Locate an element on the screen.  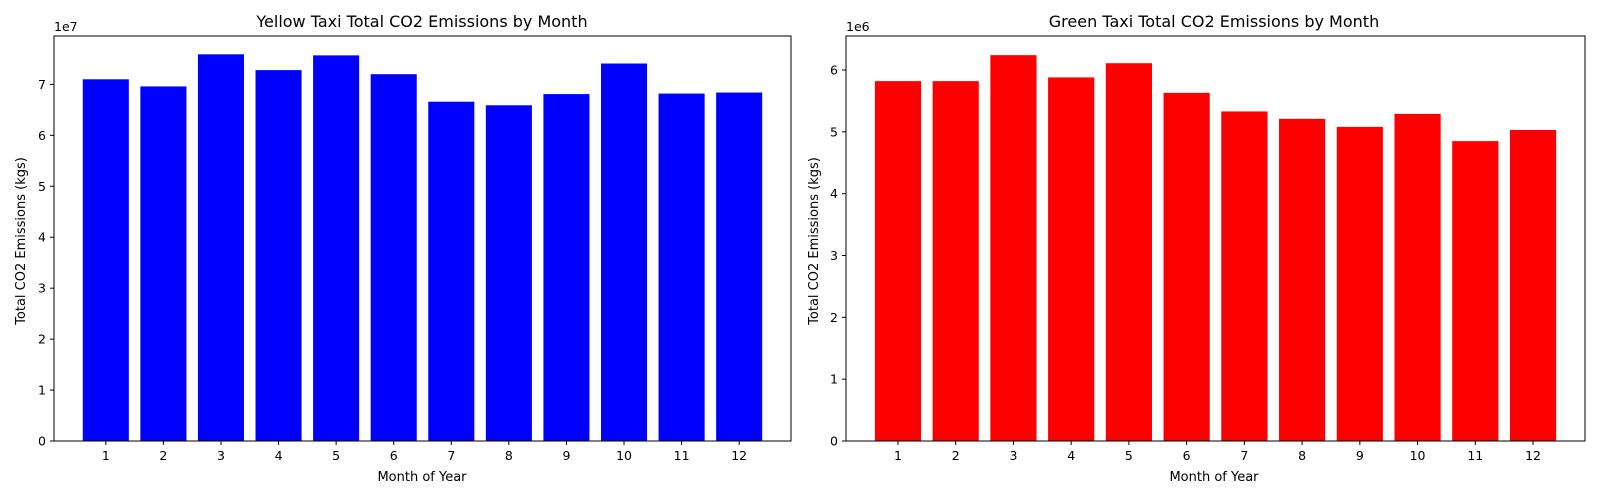
y-axis-ticks: 0 1 2 3 4 5 6 7 is located at coordinates (46, 263).